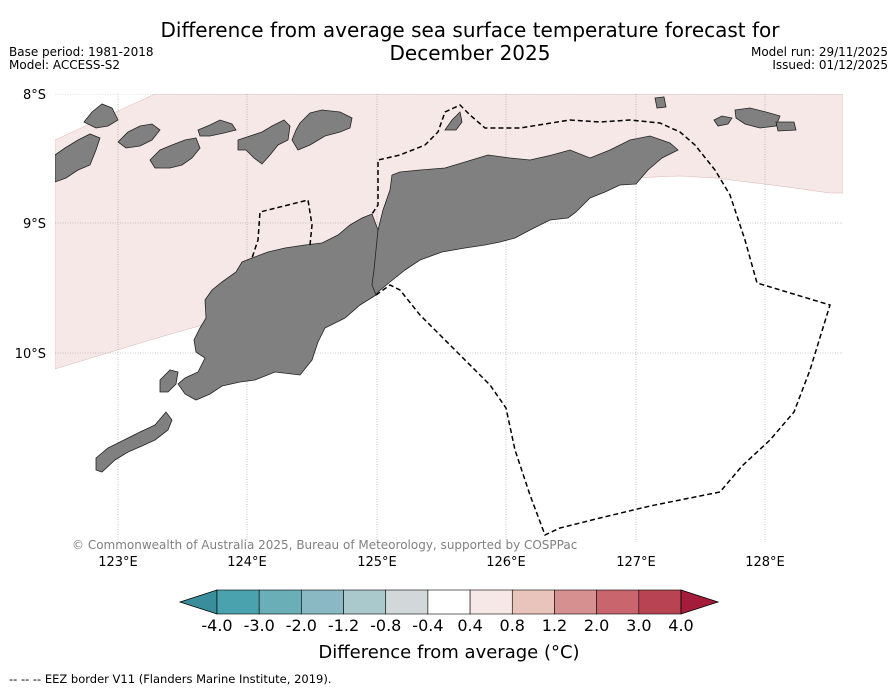 Image resolution: width=896 pixels, height=690 pixels. What do you see at coordinates (427, 625) in the screenshot?
I see `colorbar-tick-label: -0.4` at bounding box center [427, 625].